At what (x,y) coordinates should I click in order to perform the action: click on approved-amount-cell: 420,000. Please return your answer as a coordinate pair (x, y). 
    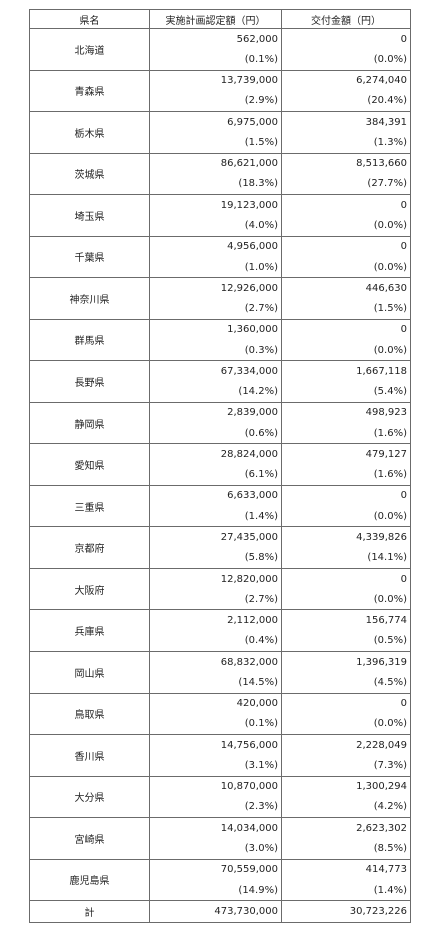
    Looking at the image, I should click on (215, 703).